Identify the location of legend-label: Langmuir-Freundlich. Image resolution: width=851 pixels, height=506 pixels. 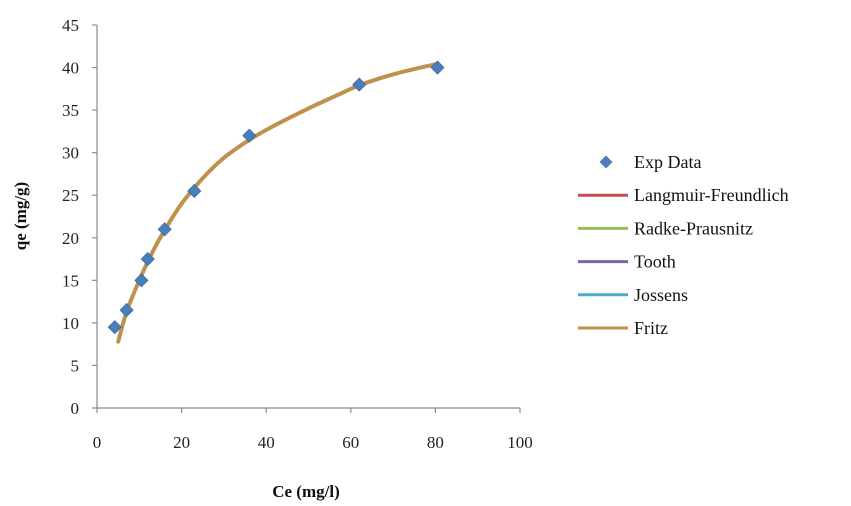
(711, 195).